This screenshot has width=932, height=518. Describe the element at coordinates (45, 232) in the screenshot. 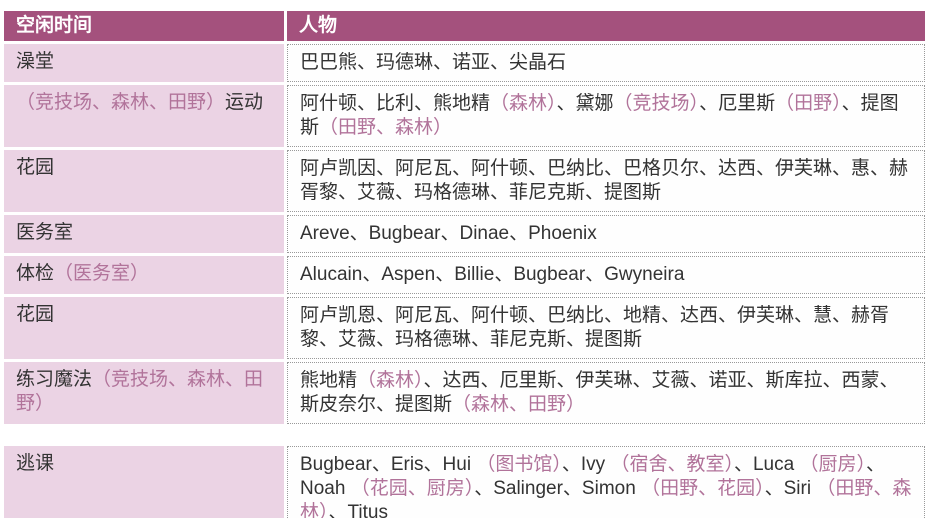

I see `name-text: 医务室` at that location.